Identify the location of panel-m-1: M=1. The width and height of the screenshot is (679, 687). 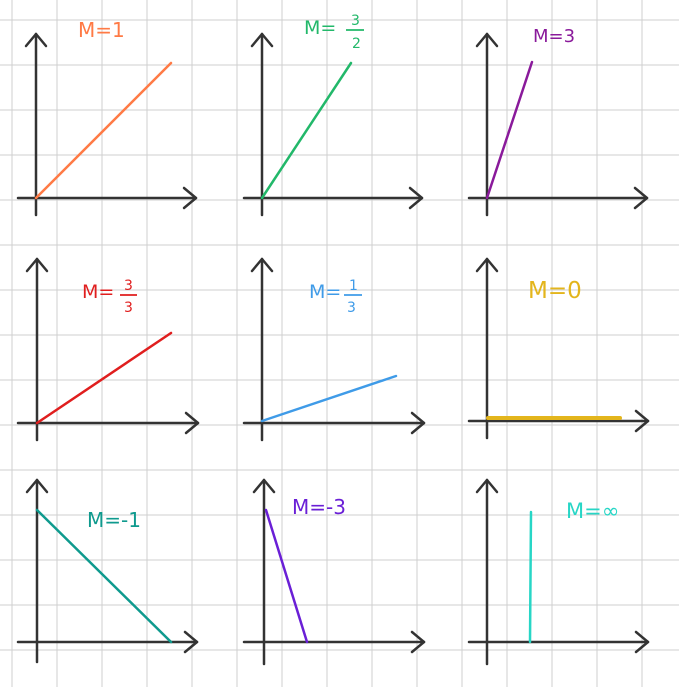
(107, 117).